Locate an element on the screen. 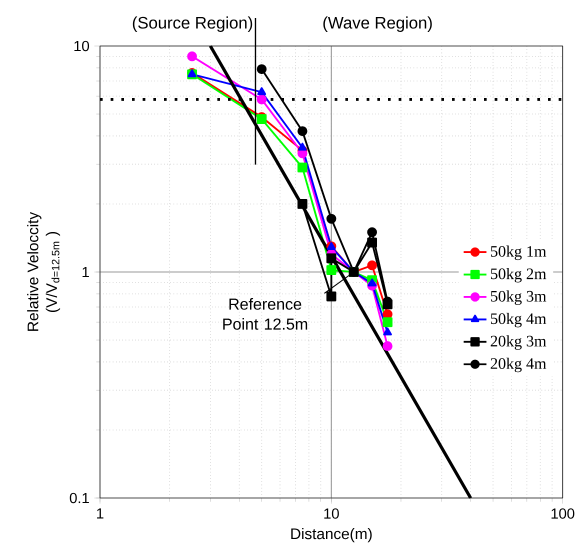 This screenshot has width=584, height=558. x-tick-label: 10 is located at coordinates (331, 513).